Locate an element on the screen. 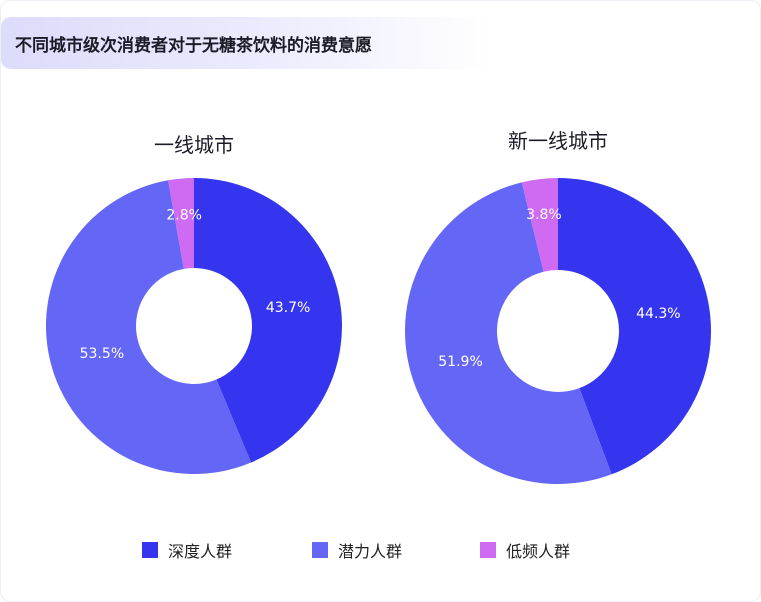 The image size is (761, 602). donut-2-slice-low is located at coordinates (539, 225).